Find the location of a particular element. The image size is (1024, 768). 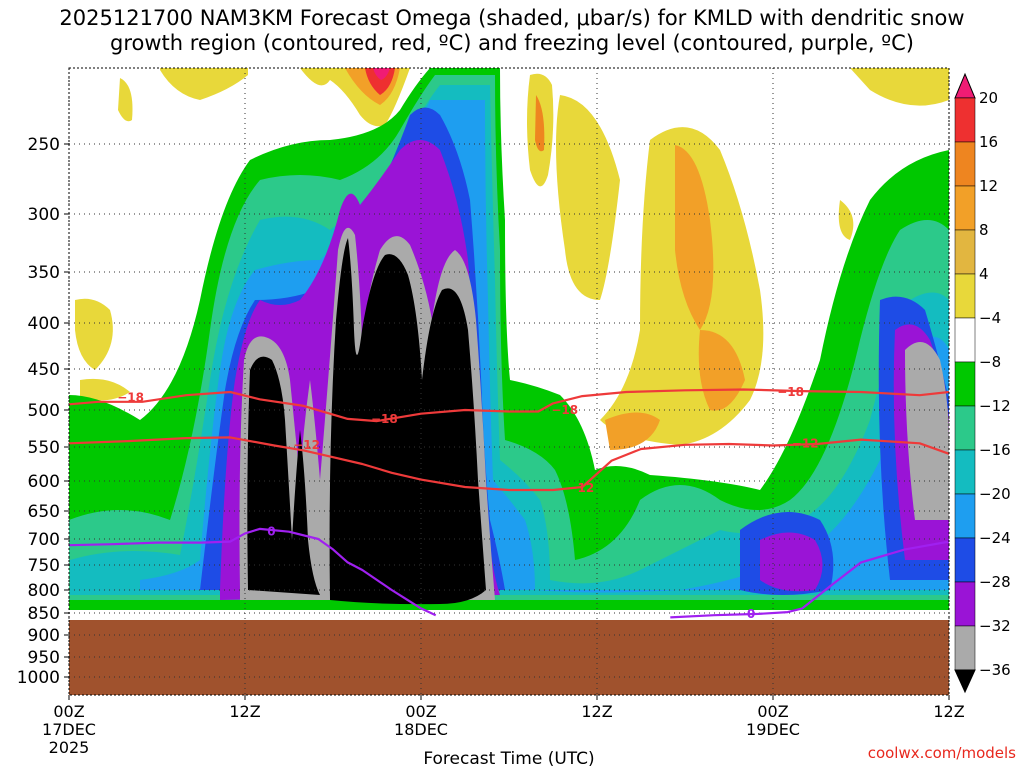

ytick-label-700: 700 is located at coordinates (44, 540).